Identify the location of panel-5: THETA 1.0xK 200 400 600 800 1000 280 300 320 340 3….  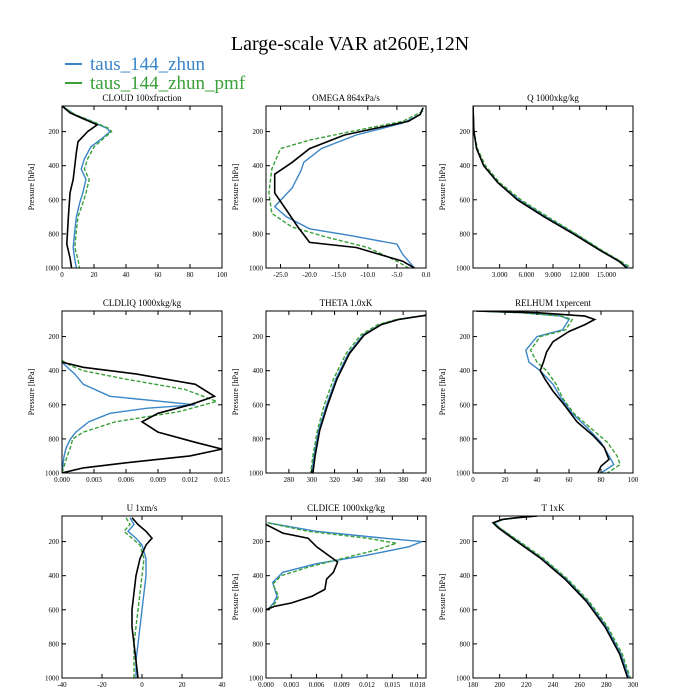
(331, 391).